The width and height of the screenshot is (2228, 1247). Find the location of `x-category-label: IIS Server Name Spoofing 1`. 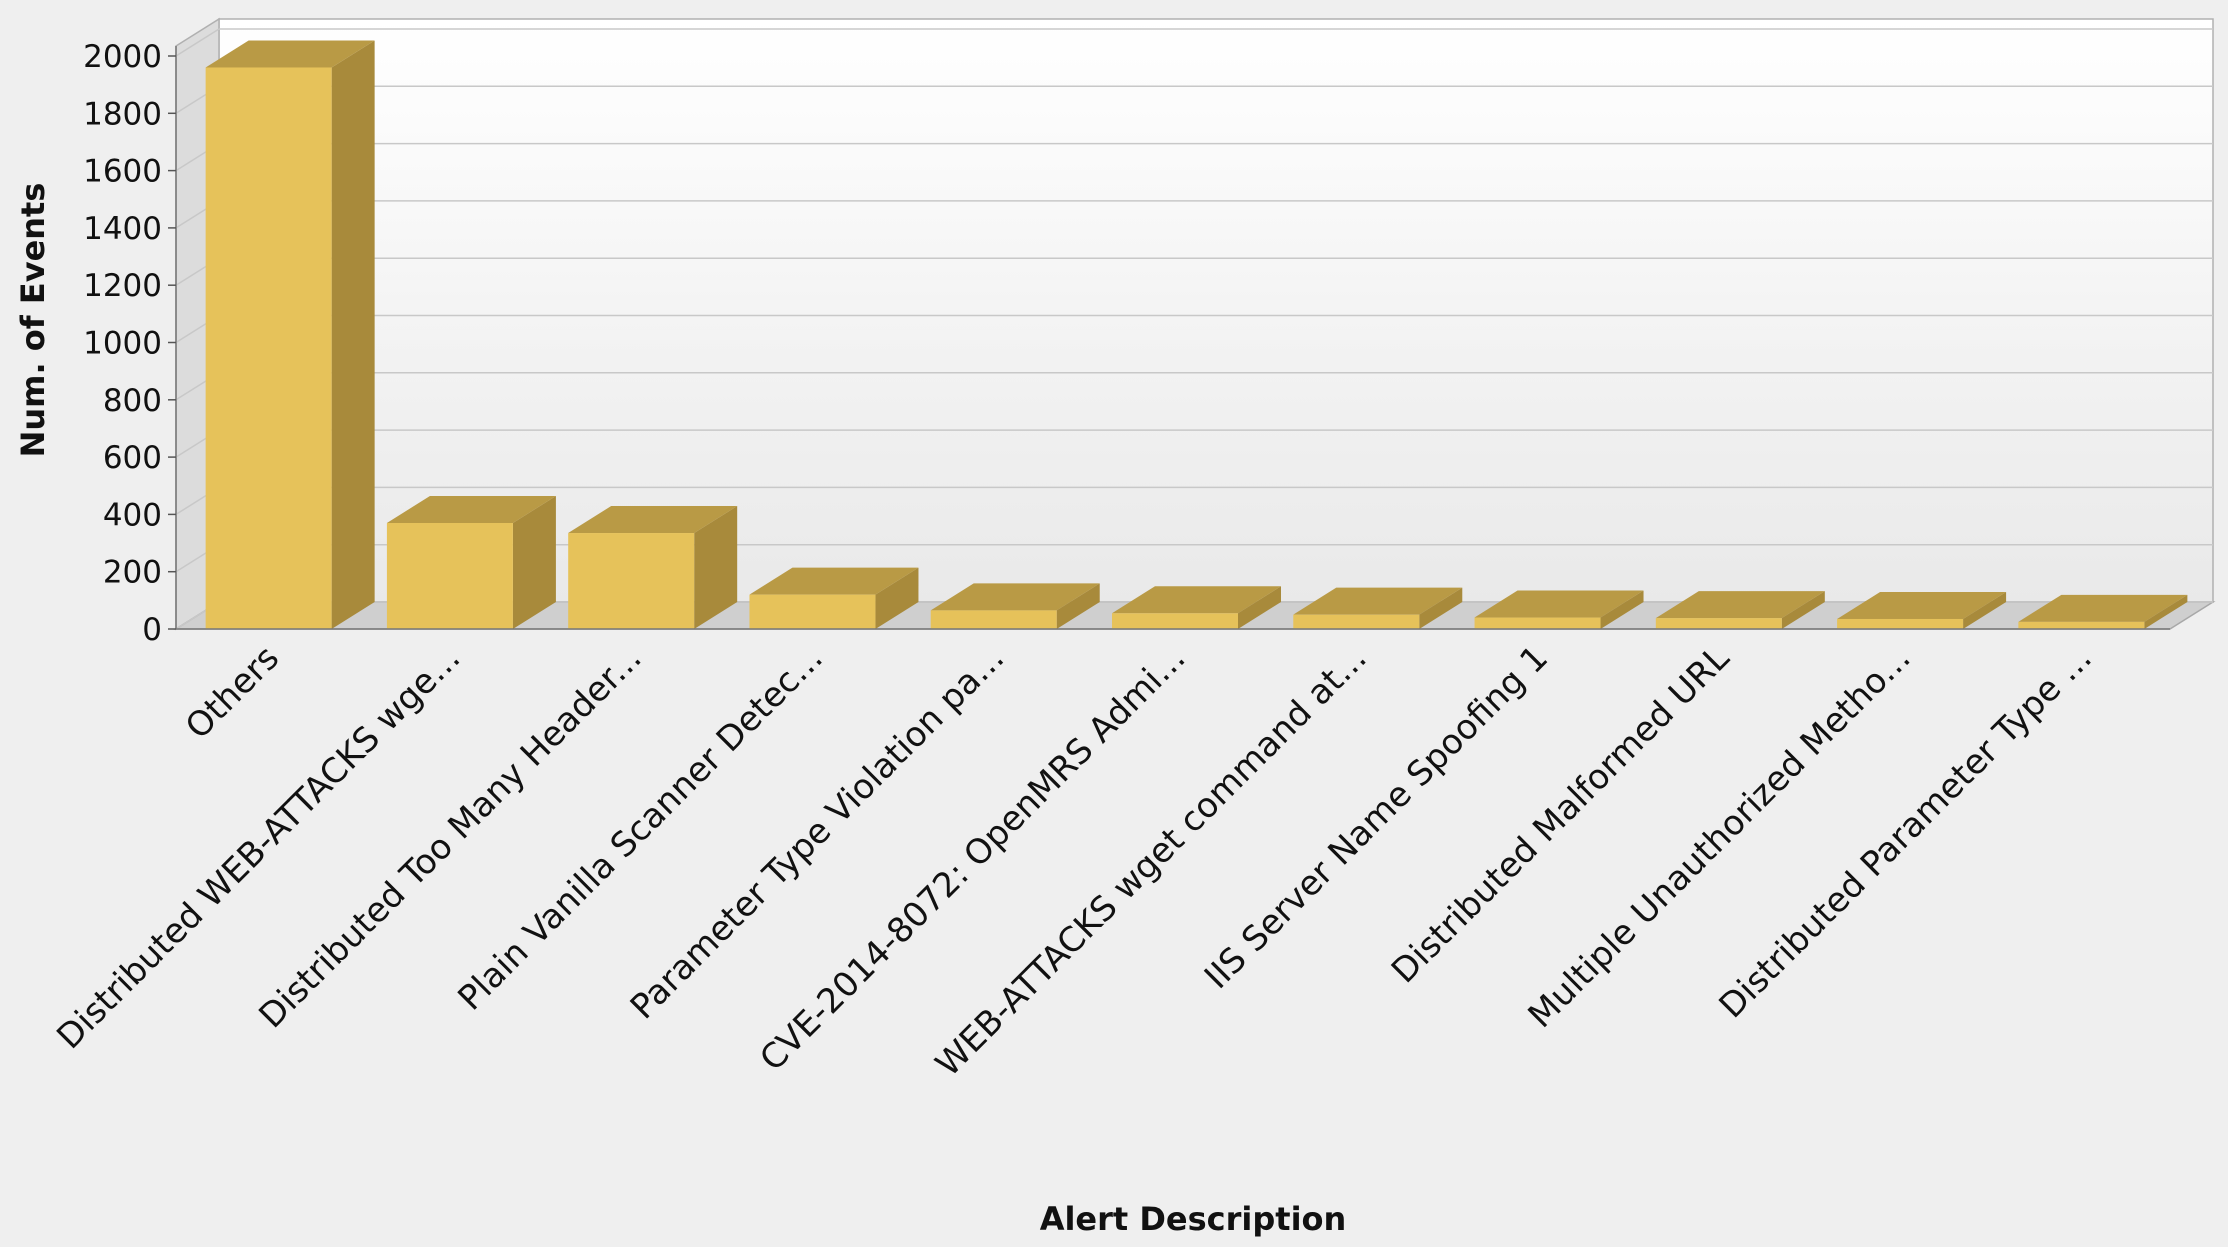

x-category-label: IIS Server Name Spoofing 1 is located at coordinates (1376, 817).